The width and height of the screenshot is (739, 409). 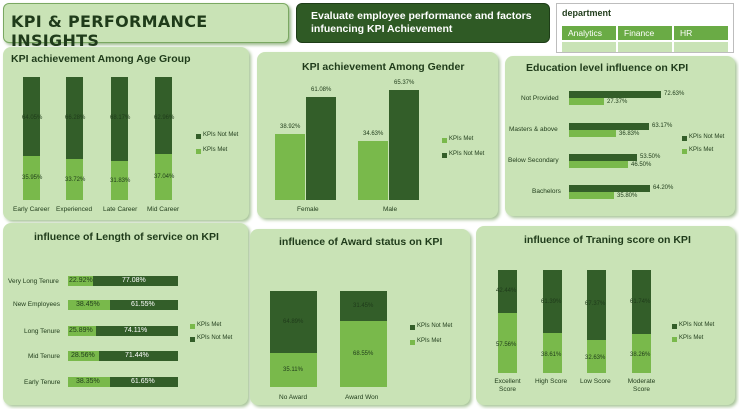 I want to click on gender-legend-swatch-not-met, so click(x=444, y=155).